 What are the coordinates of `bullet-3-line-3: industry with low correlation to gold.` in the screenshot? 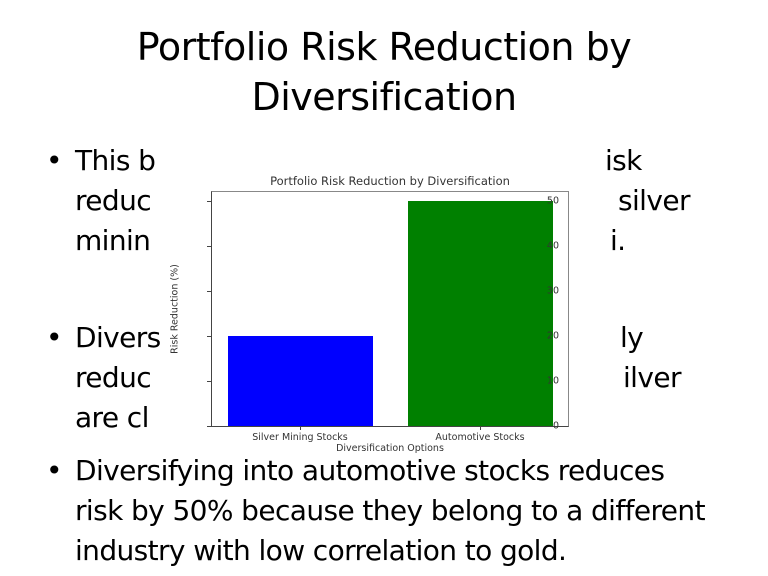 It's located at (321, 550).